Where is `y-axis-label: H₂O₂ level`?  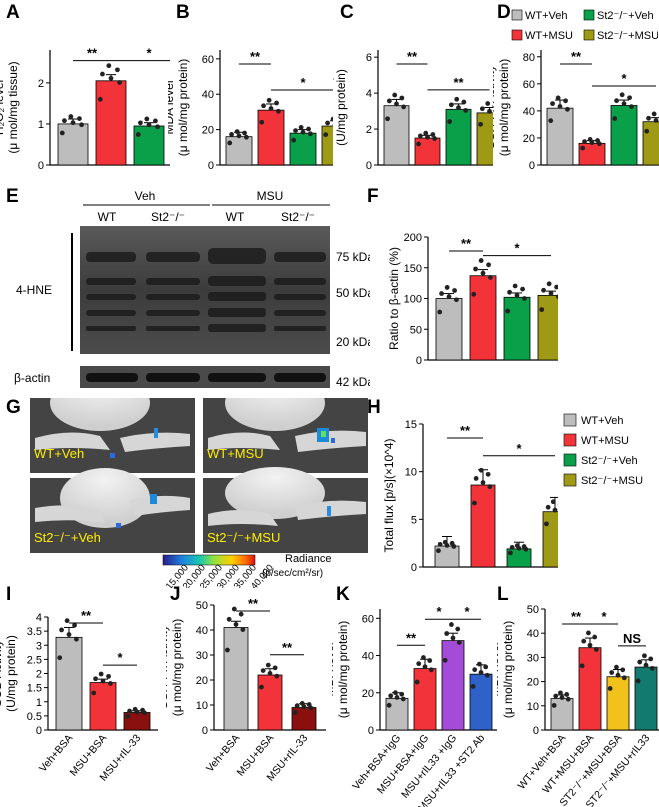 y-axis-label: H₂O₂ level is located at coordinates (3, 107).